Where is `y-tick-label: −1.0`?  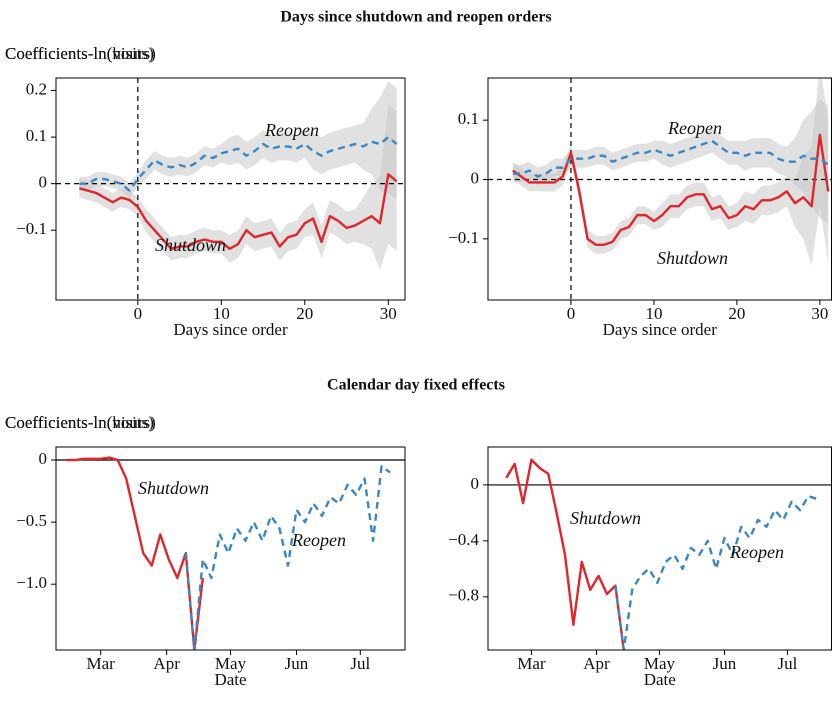 y-tick-label: −1.0 is located at coordinates (31, 582).